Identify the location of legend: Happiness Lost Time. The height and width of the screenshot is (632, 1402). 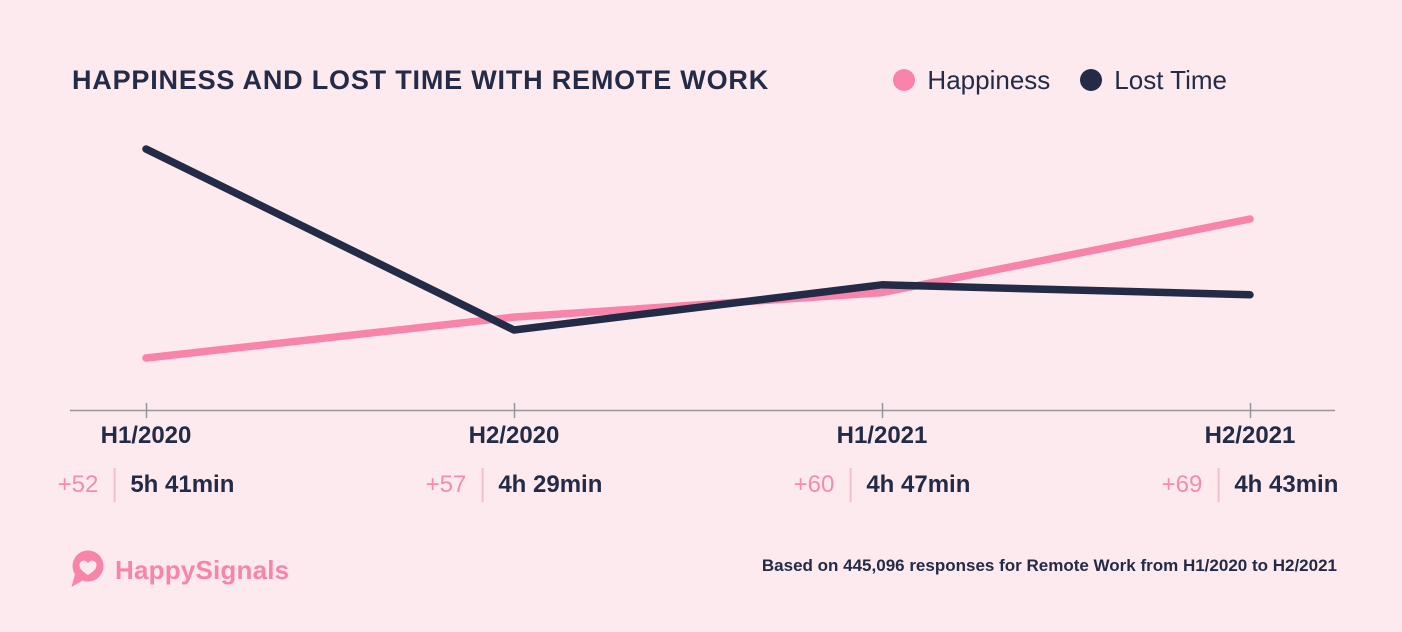
(1060, 80).